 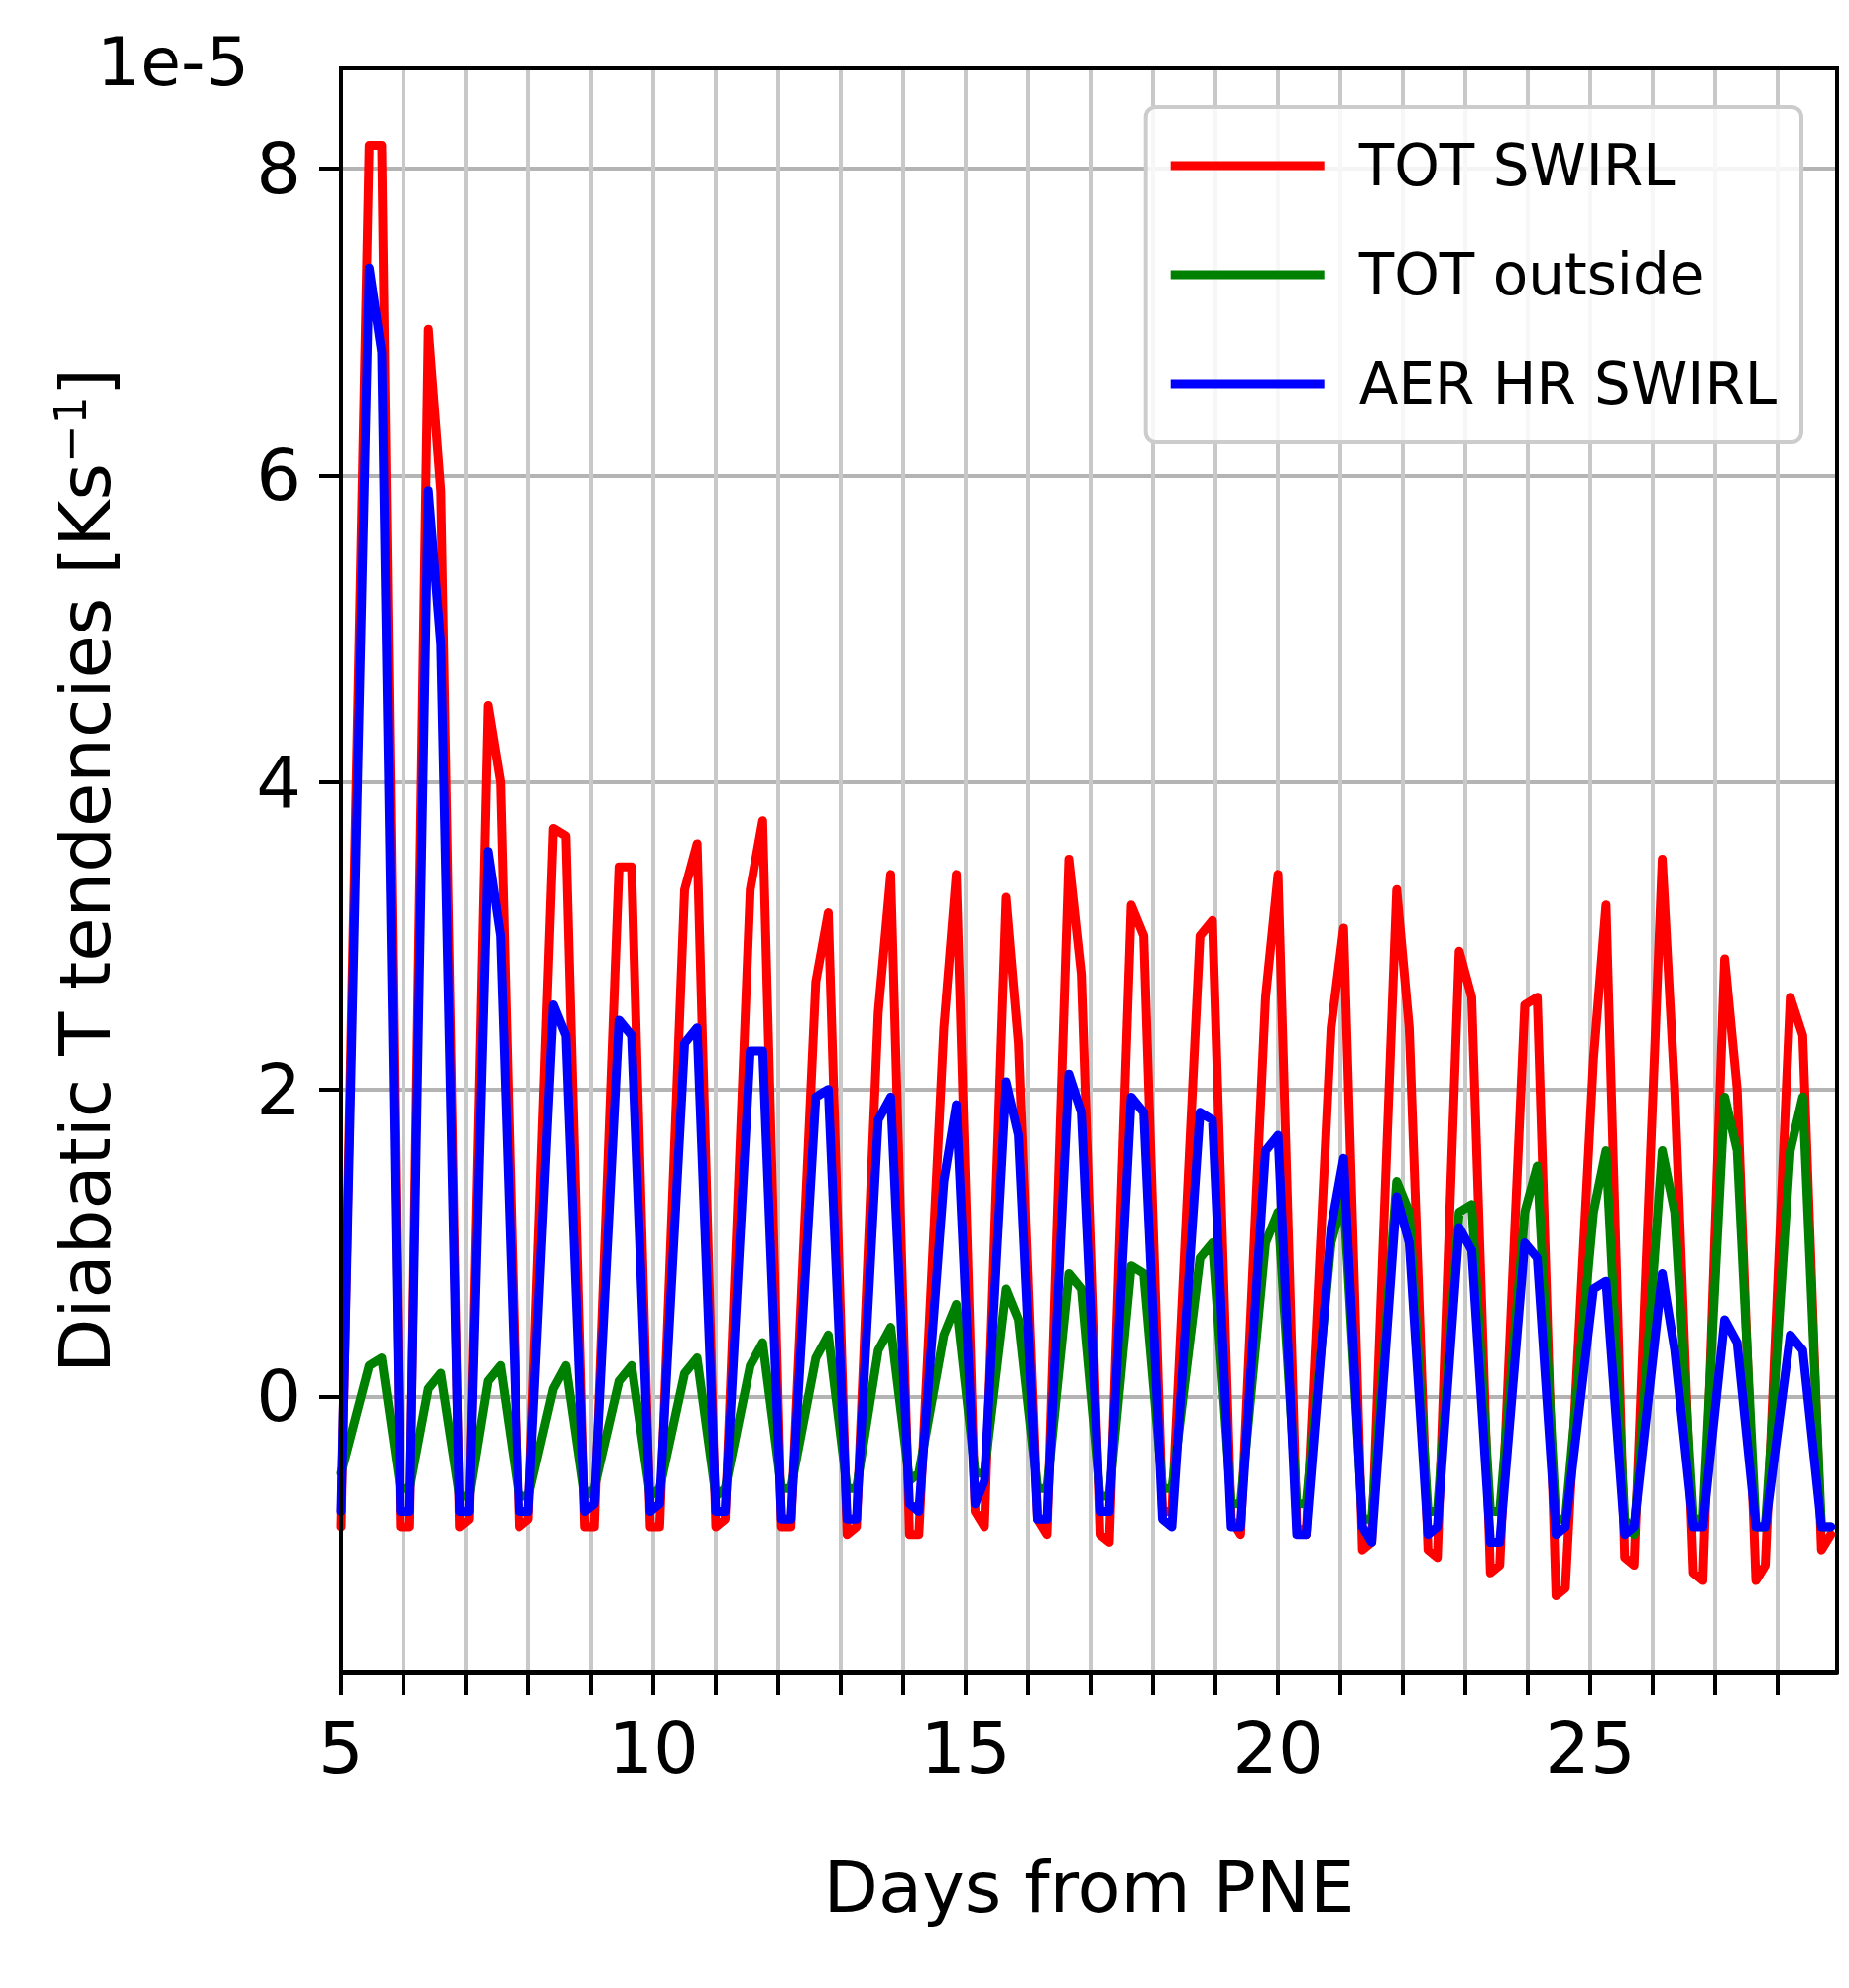 I want to click on y-tick-label: 0, so click(x=278, y=1396).